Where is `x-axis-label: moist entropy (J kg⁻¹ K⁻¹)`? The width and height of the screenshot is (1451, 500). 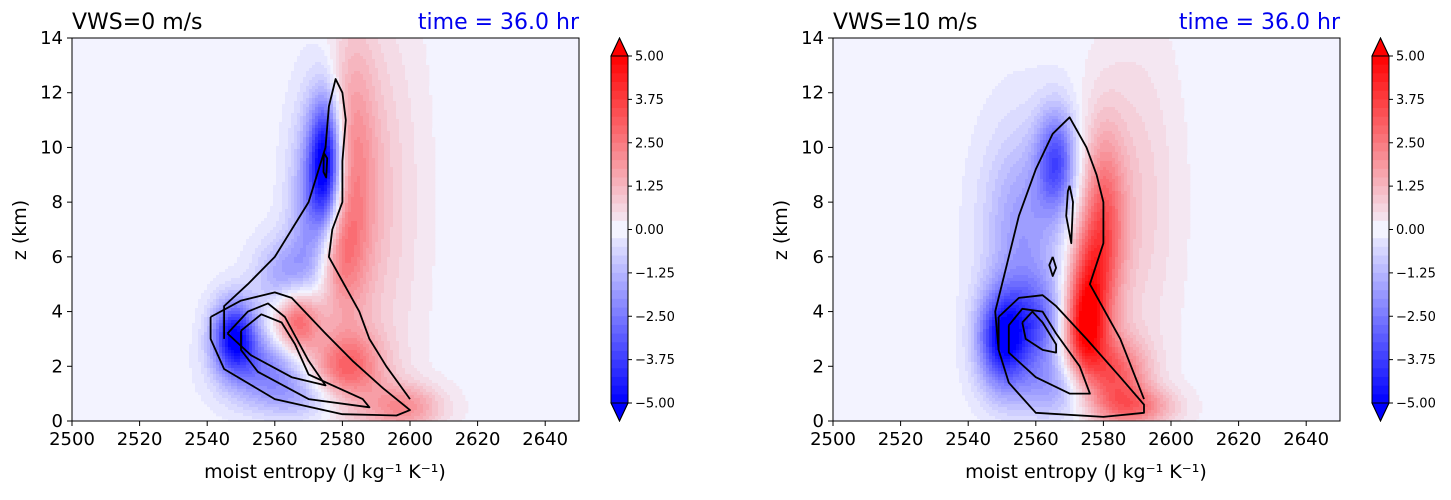 x-axis-label: moist entropy (J kg⁻¹ K⁻¹) is located at coordinates (1086, 472).